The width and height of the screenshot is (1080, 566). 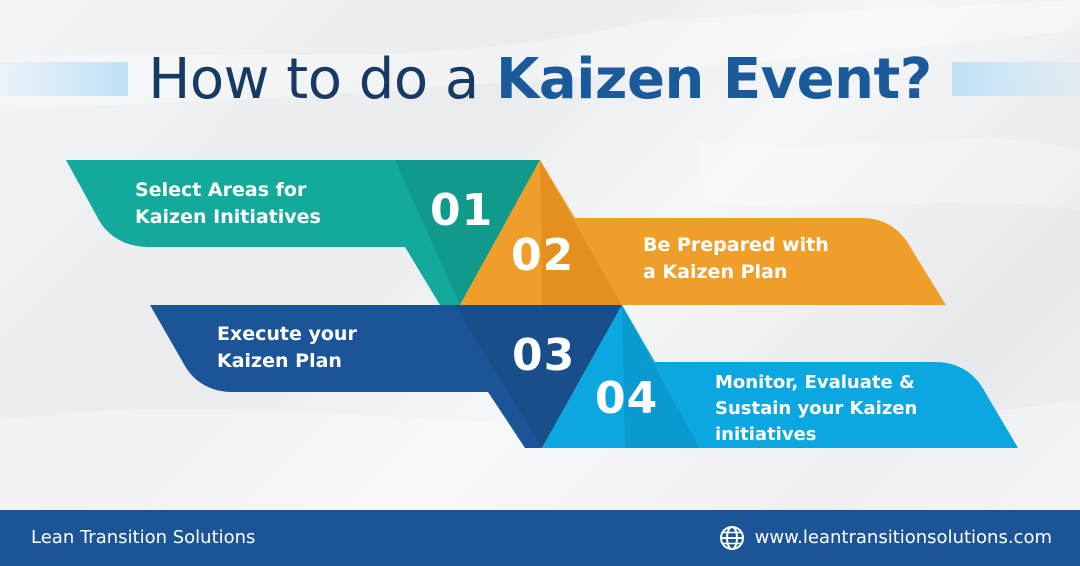 What do you see at coordinates (736, 259) in the screenshot?
I see `step-2-label: Be Prepared with a Kaizen Plan` at bounding box center [736, 259].